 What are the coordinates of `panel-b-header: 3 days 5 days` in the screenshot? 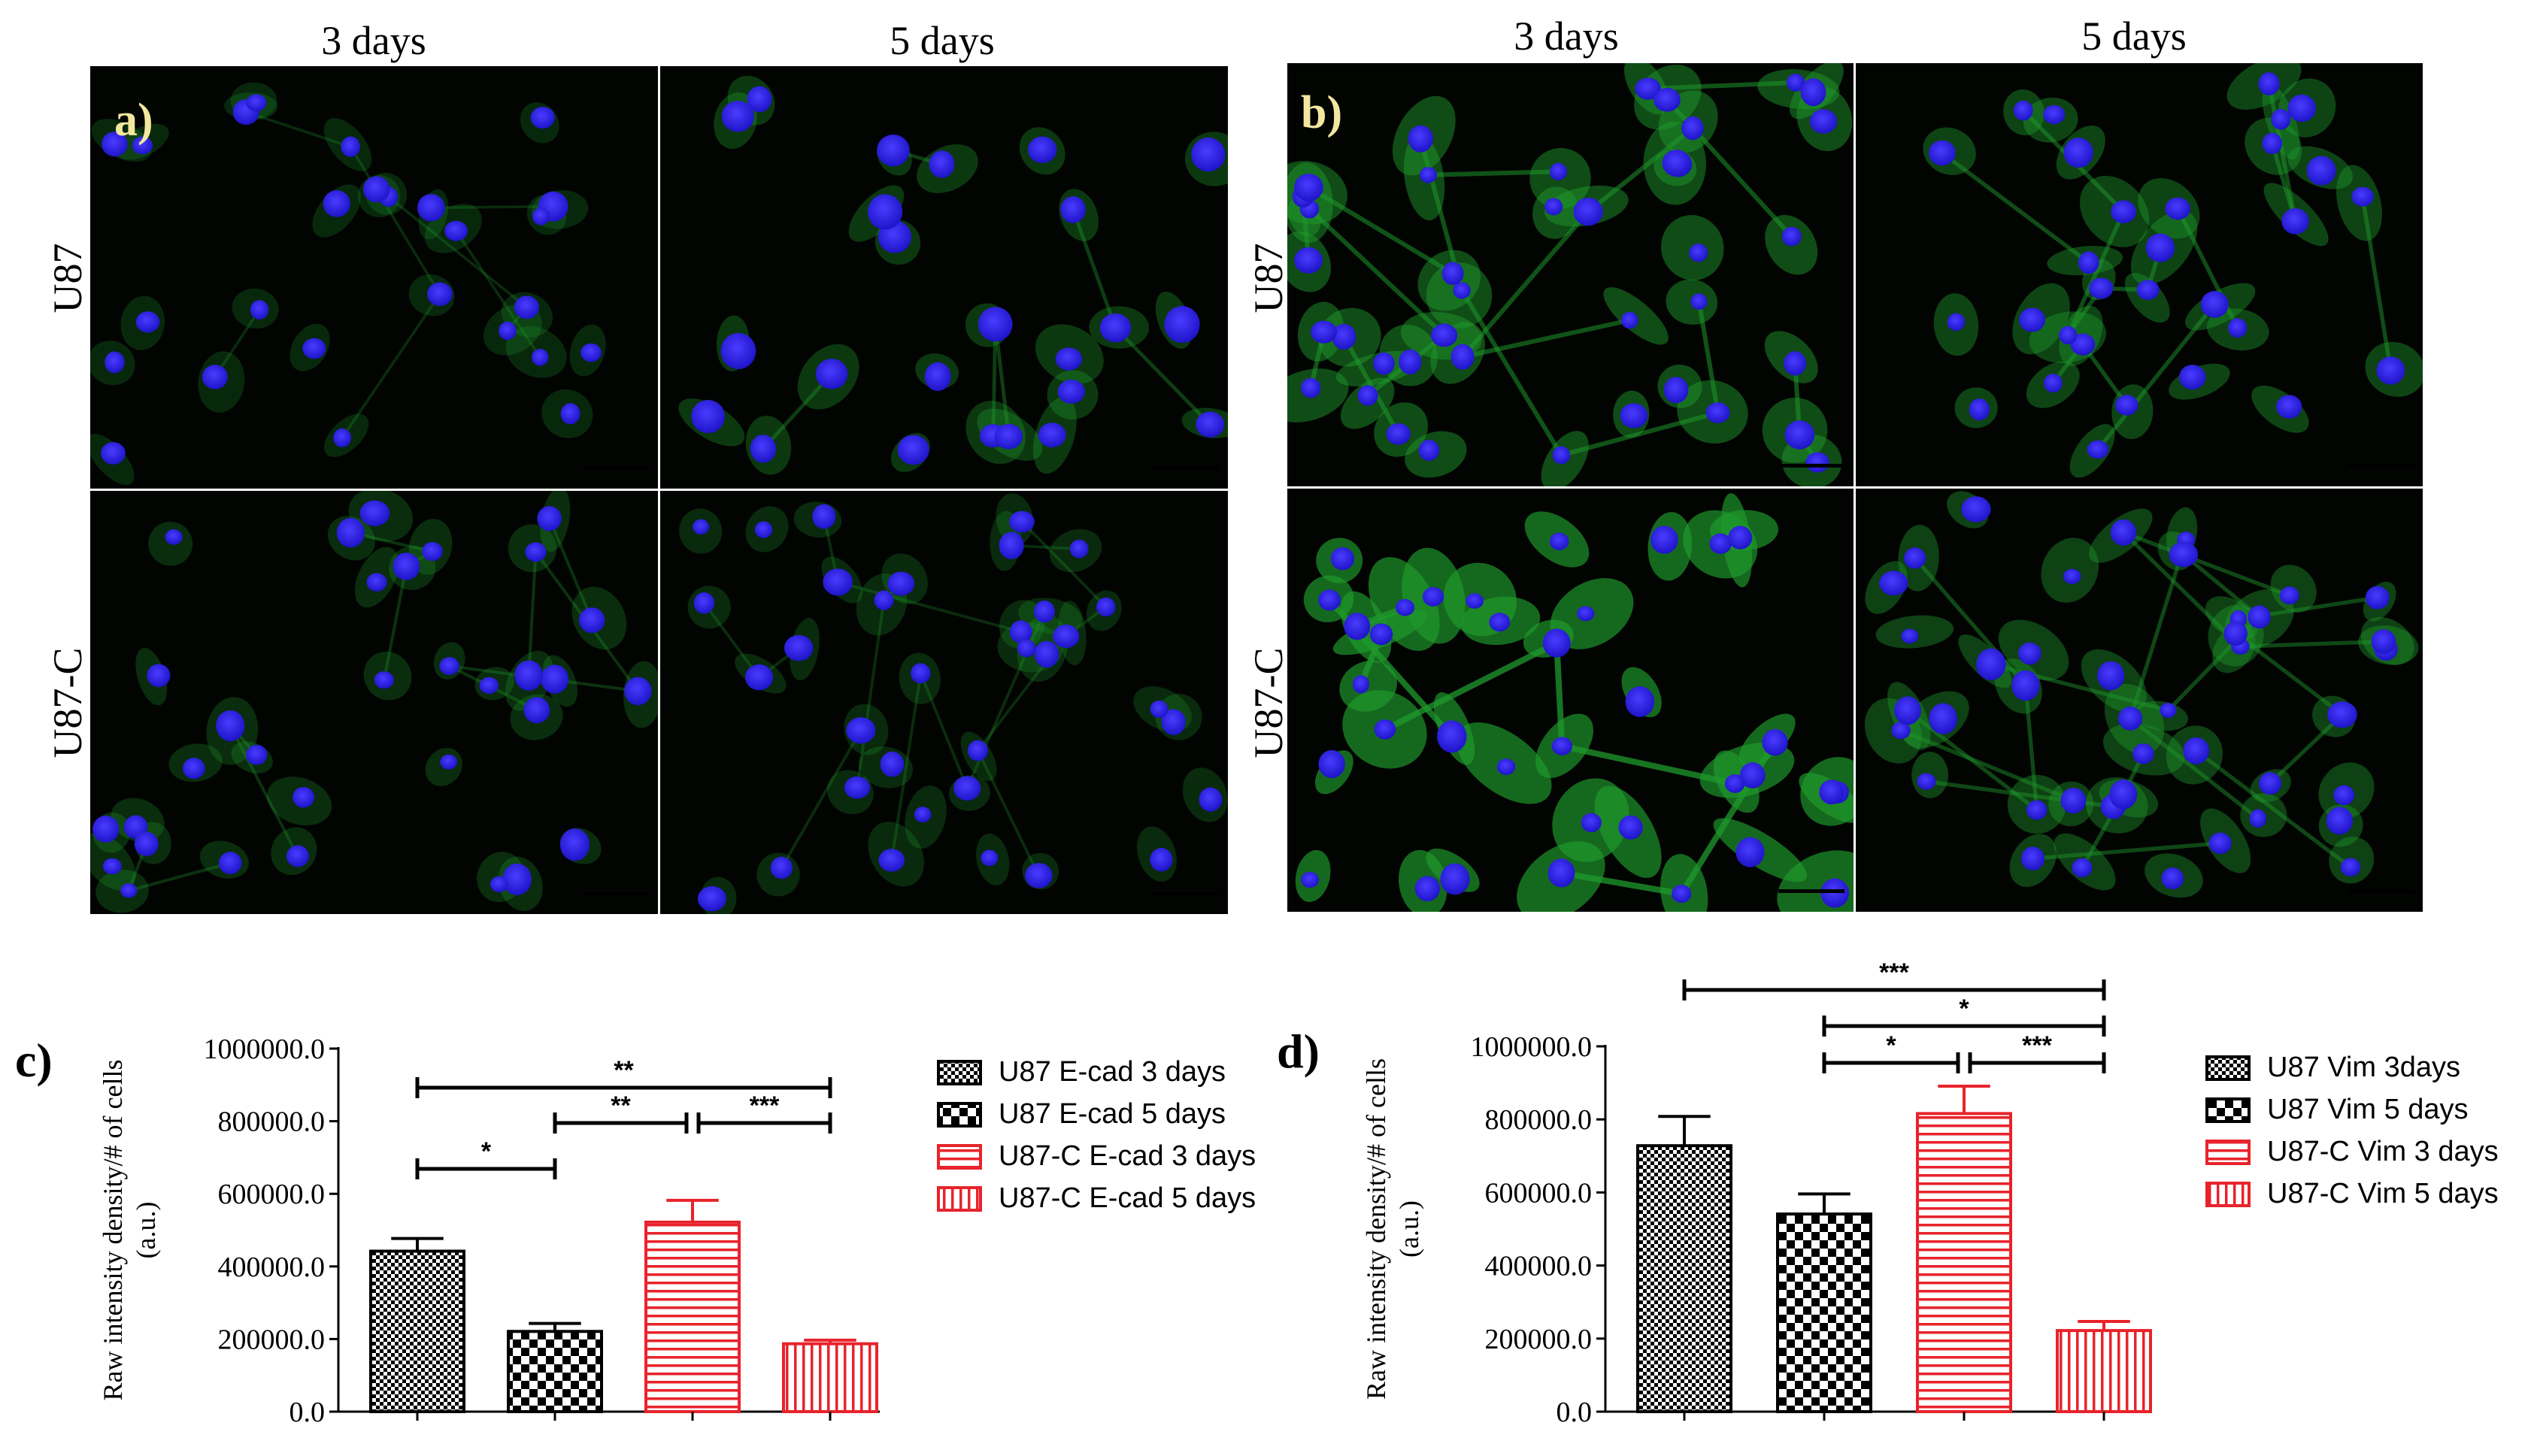 It's located at (1850, 36).